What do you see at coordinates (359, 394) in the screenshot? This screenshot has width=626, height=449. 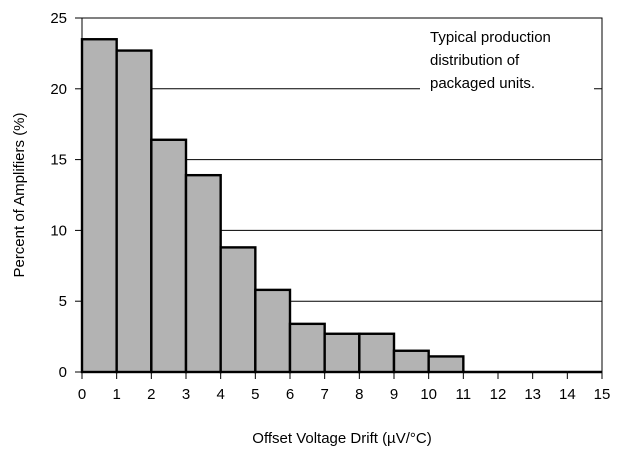 I see `x-tick-label-8: 8` at bounding box center [359, 394].